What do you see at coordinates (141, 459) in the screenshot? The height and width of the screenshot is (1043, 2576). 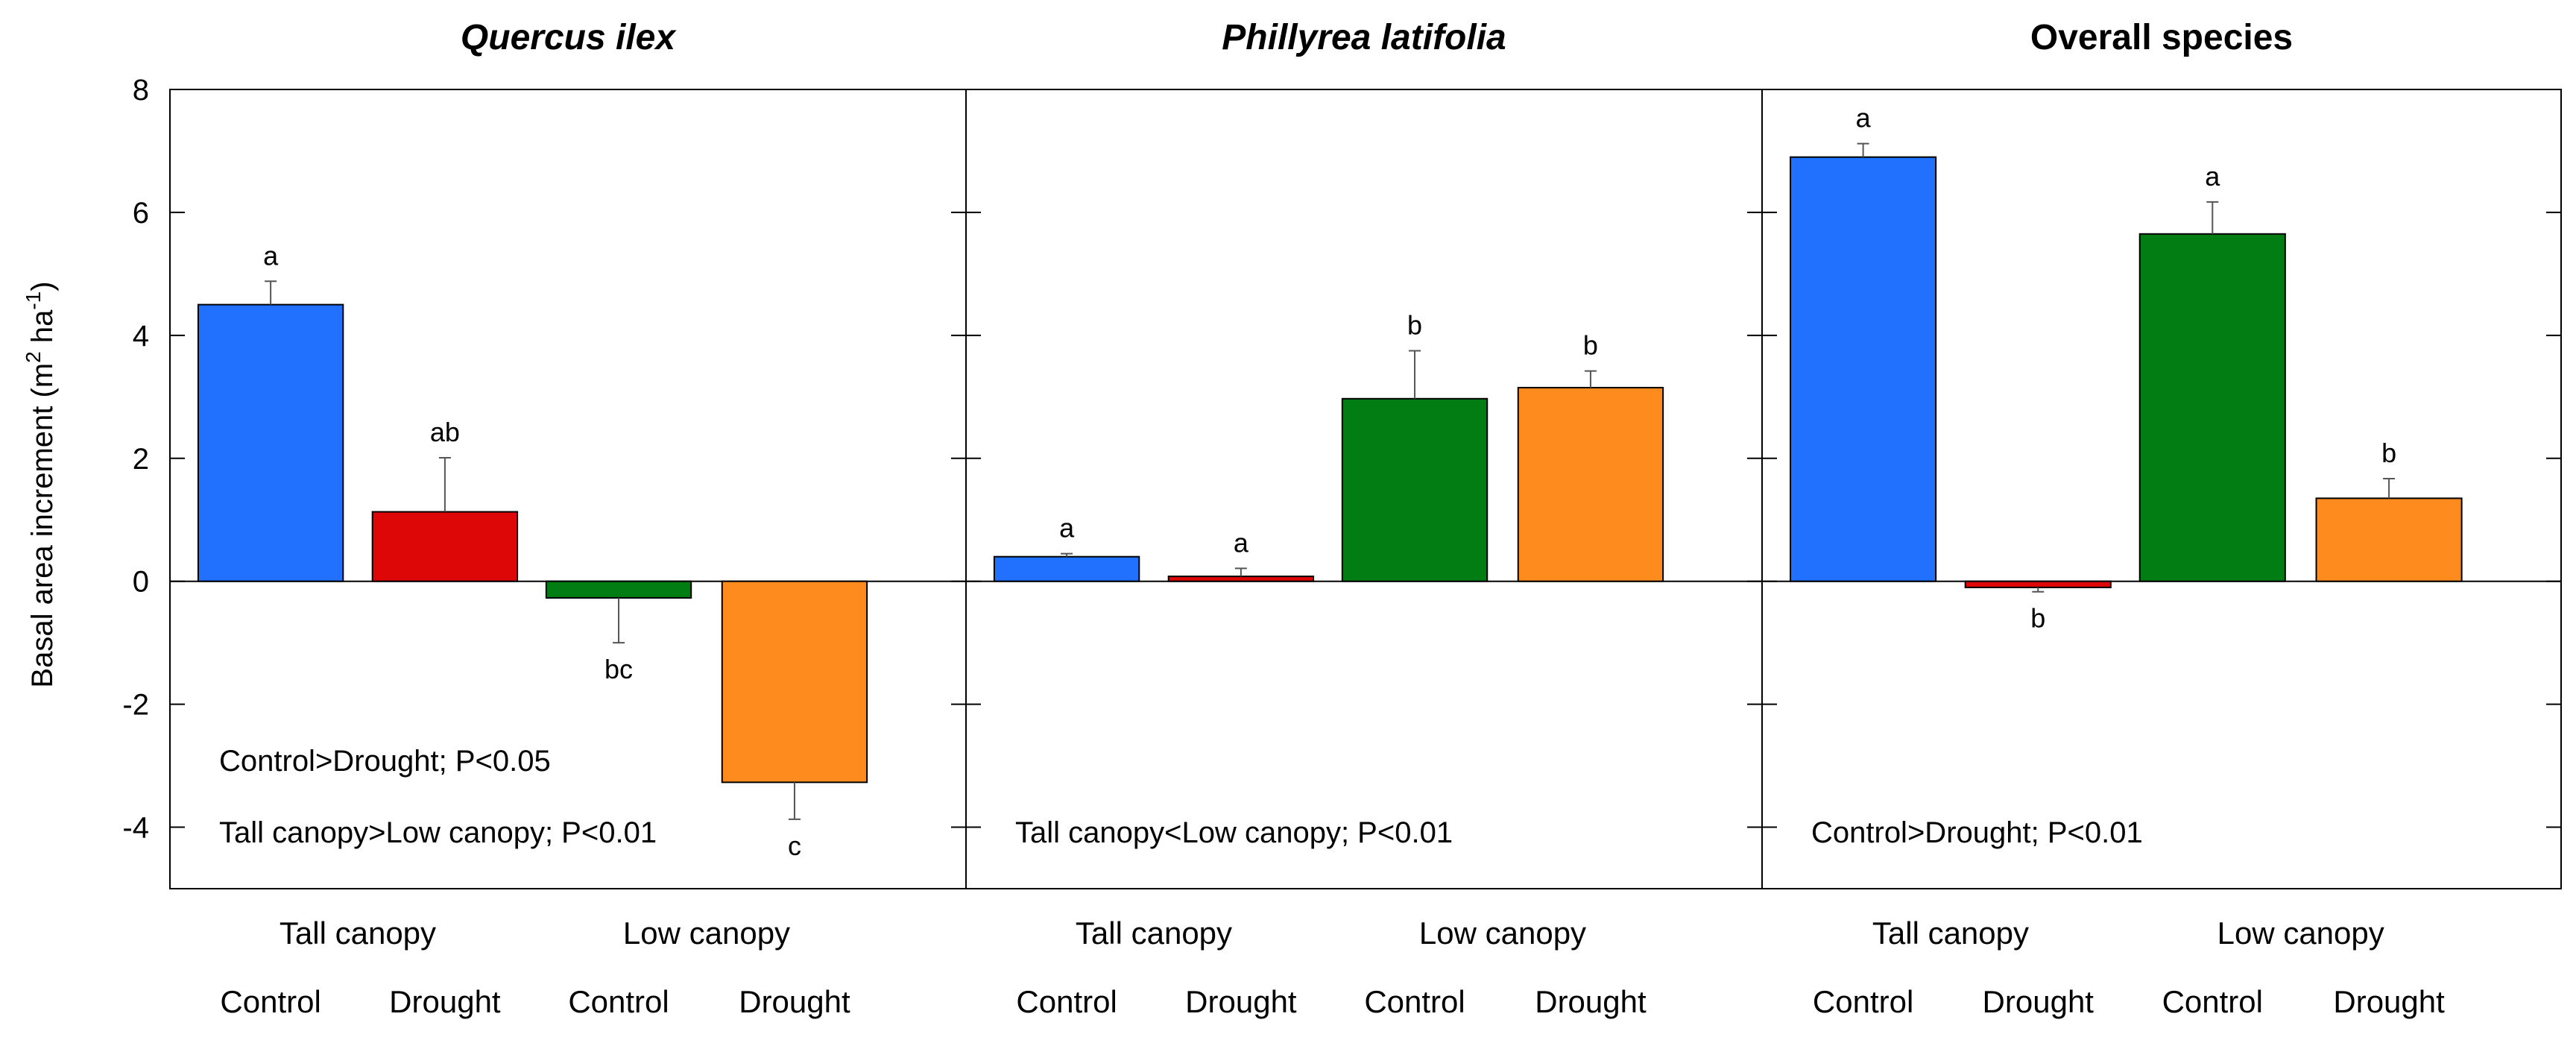 I see `y-tick-label: 2` at bounding box center [141, 459].